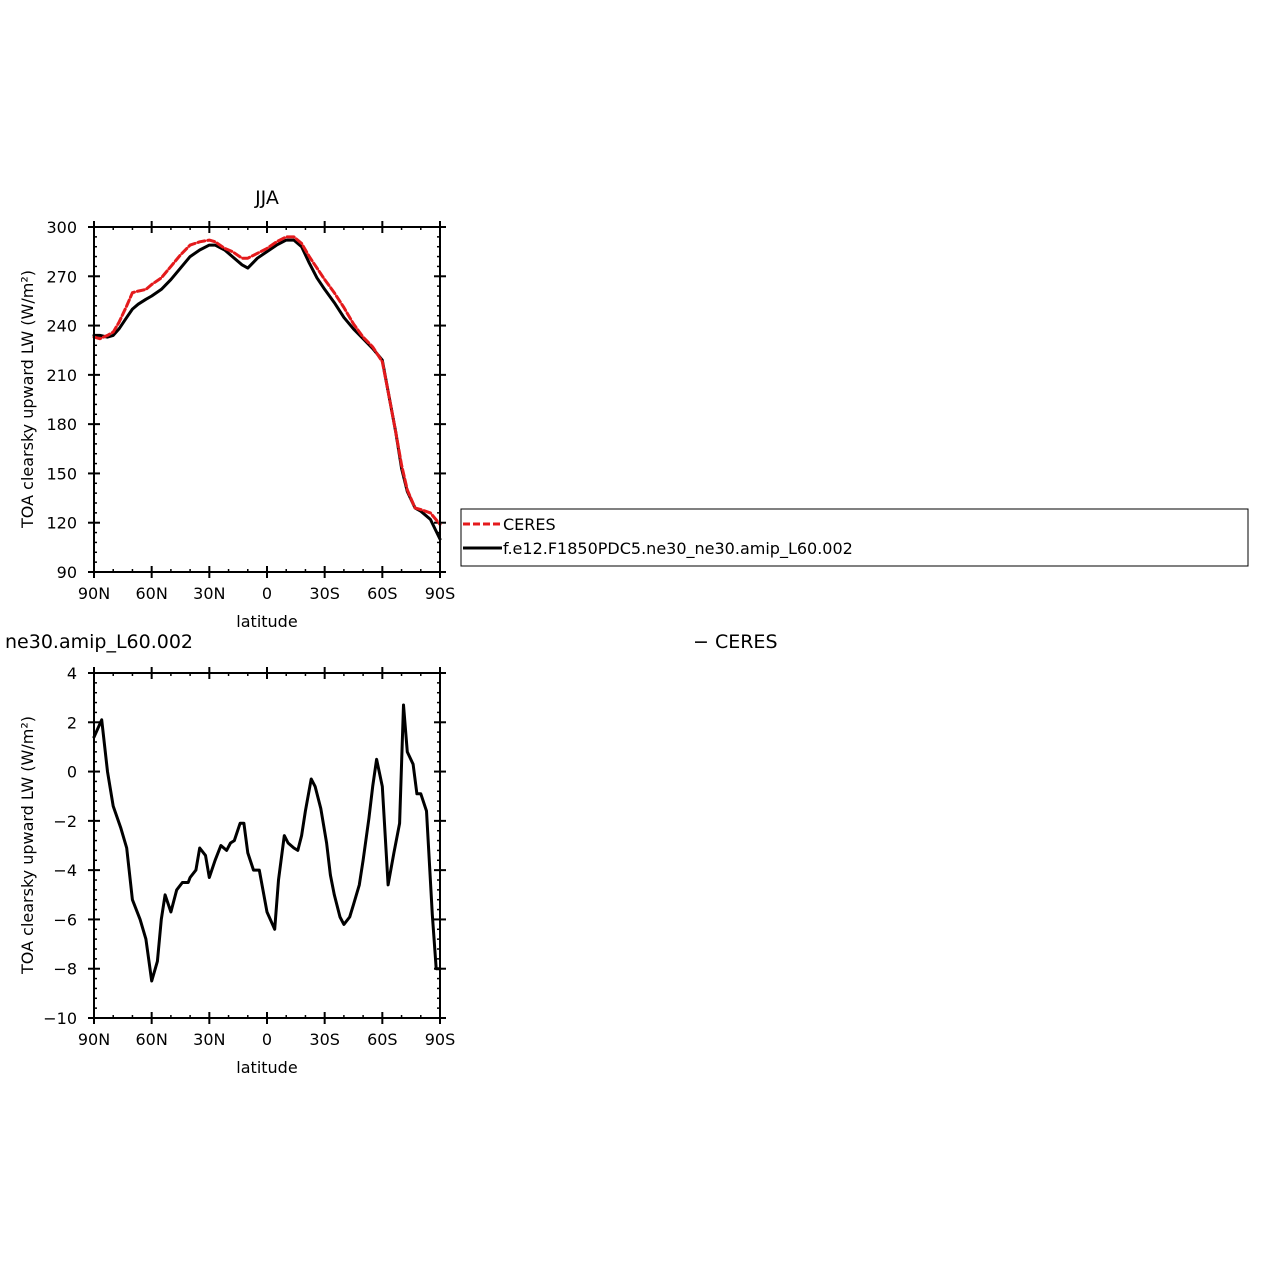 The image size is (1267, 1263). I want to click on bottom-y-tick-label: −8, so click(65, 969).